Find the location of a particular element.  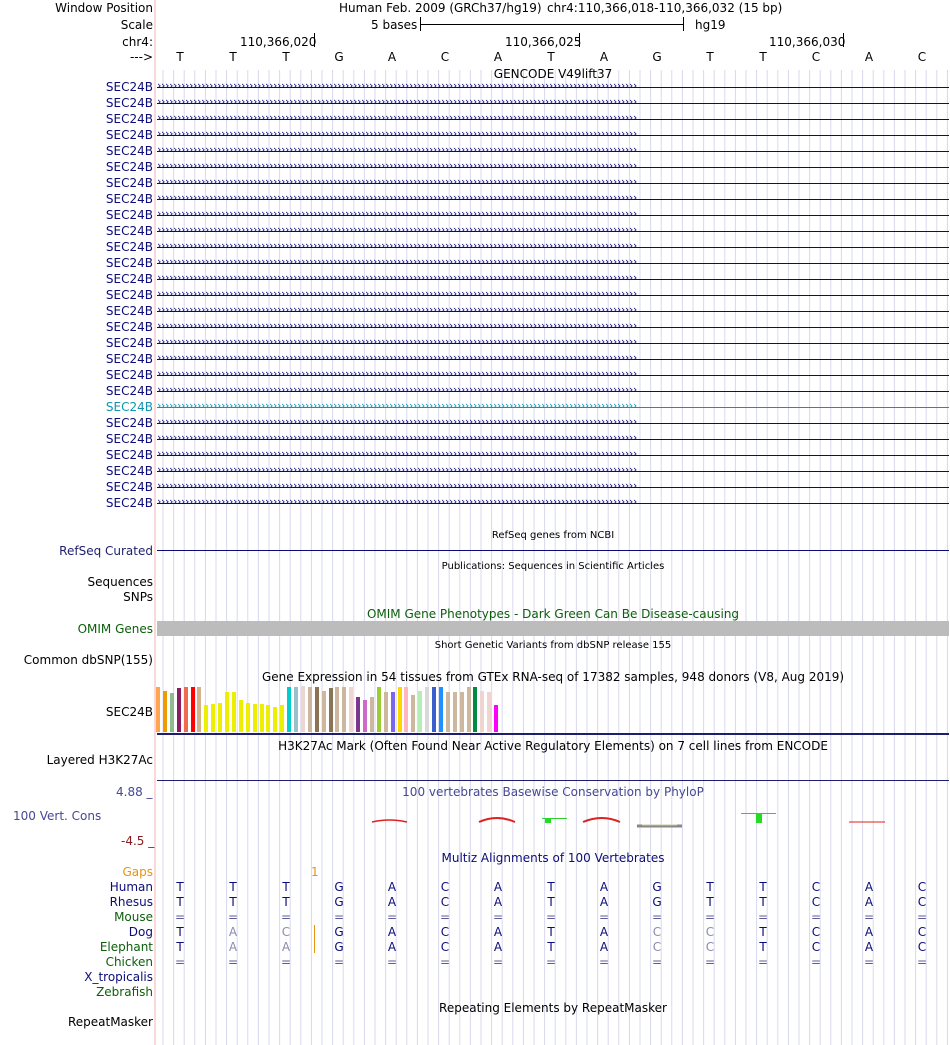

phylop-plot is located at coordinates (553, 817).